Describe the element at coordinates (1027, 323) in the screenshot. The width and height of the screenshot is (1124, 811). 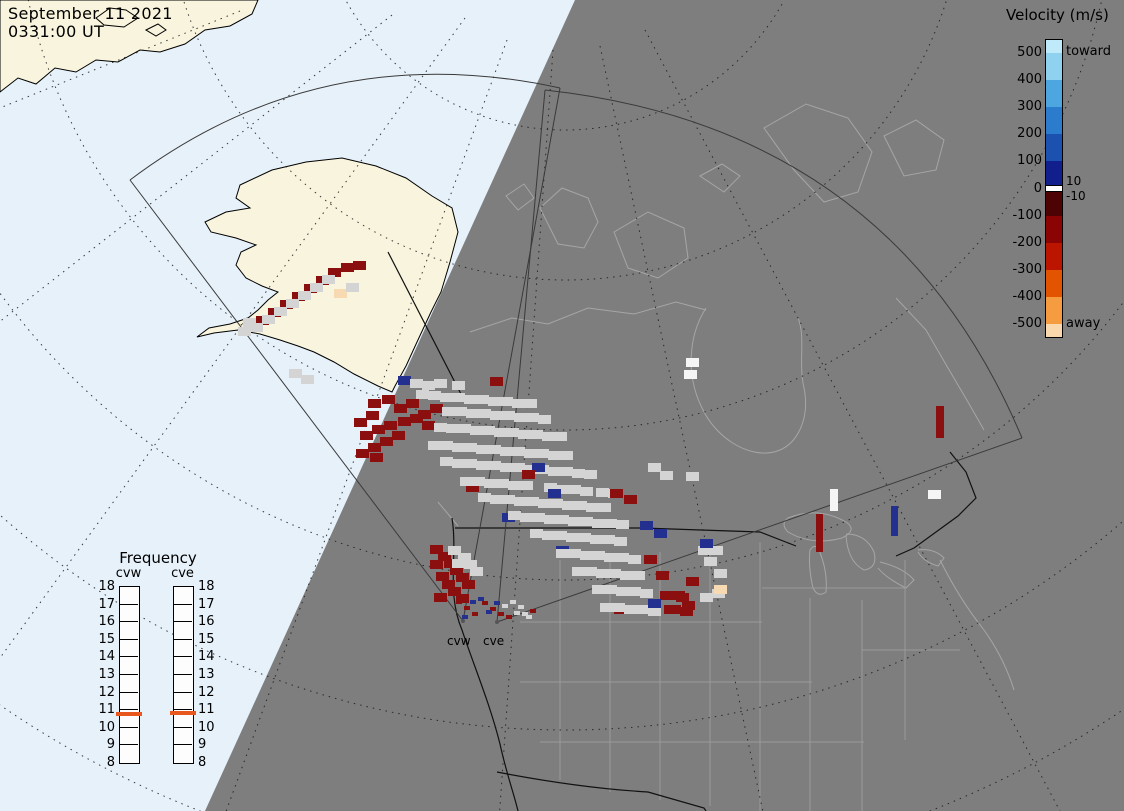
I see `velocity-tick-label: -500` at that location.